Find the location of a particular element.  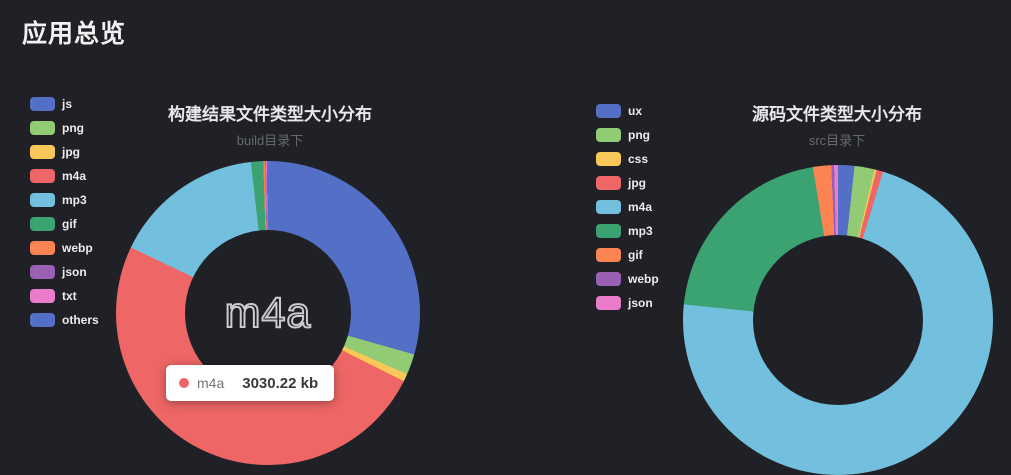

legend-item: css is located at coordinates (627, 159).